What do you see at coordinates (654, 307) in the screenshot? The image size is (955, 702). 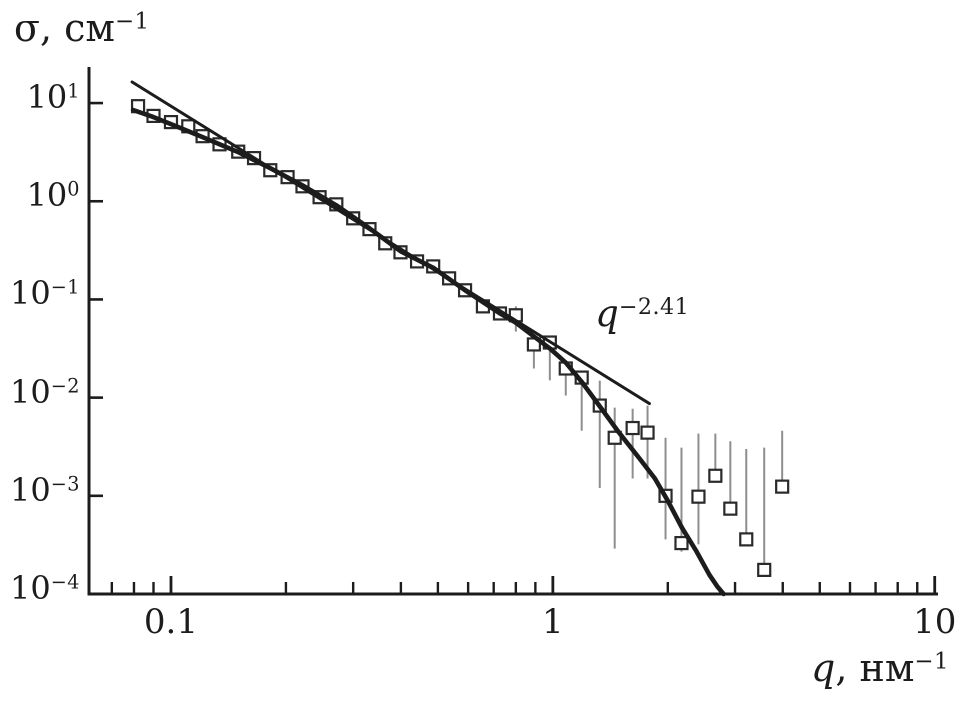 I see `power-law-annotation-exponent: −2.41` at bounding box center [654, 307].